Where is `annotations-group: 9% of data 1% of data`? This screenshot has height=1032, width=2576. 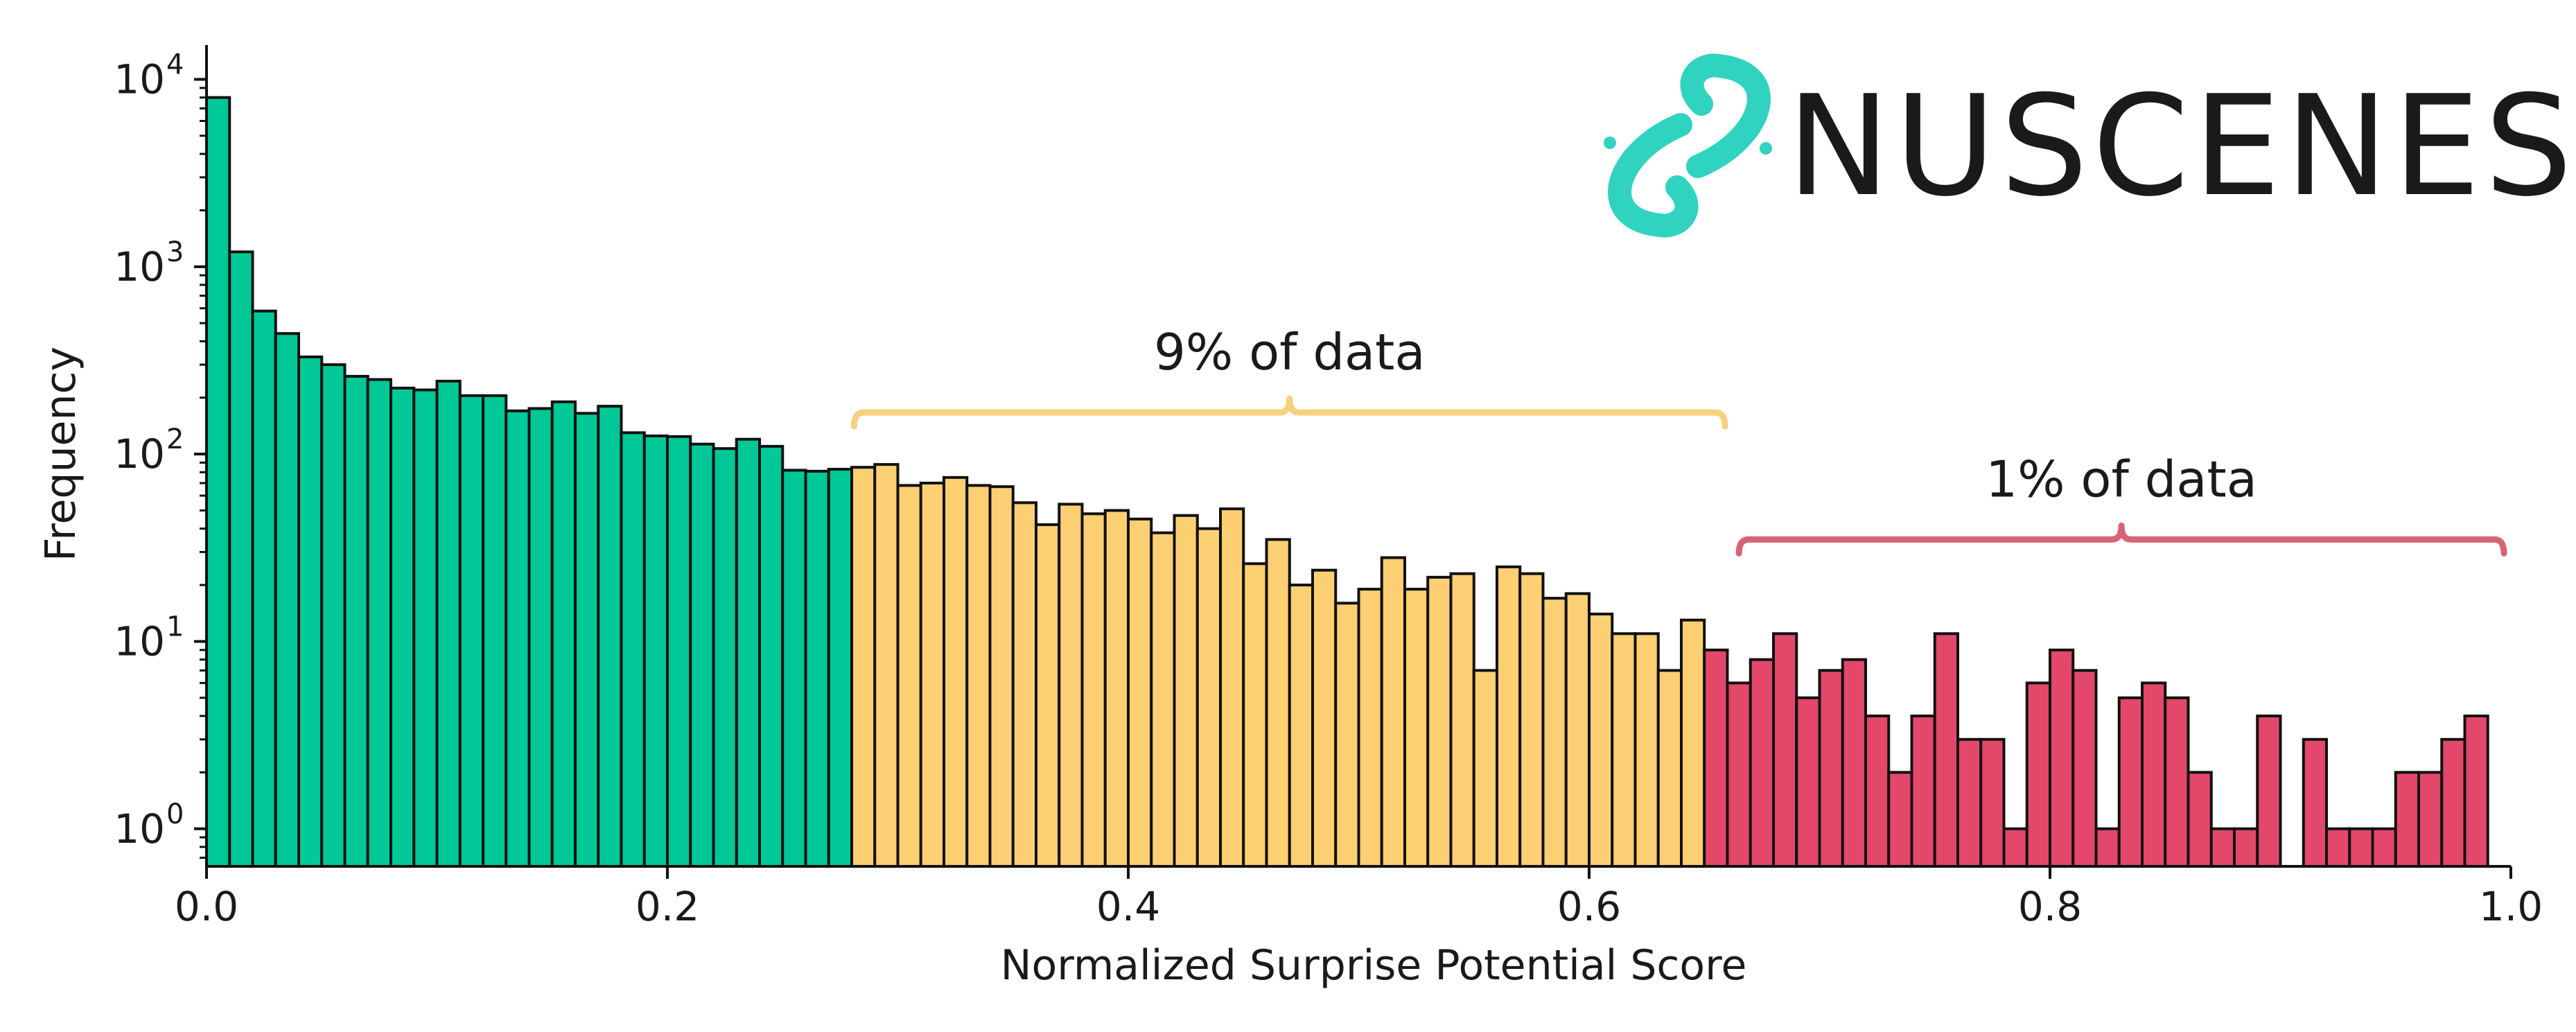
annotations-group: 9% of data 1% of data is located at coordinates (1678, 440).